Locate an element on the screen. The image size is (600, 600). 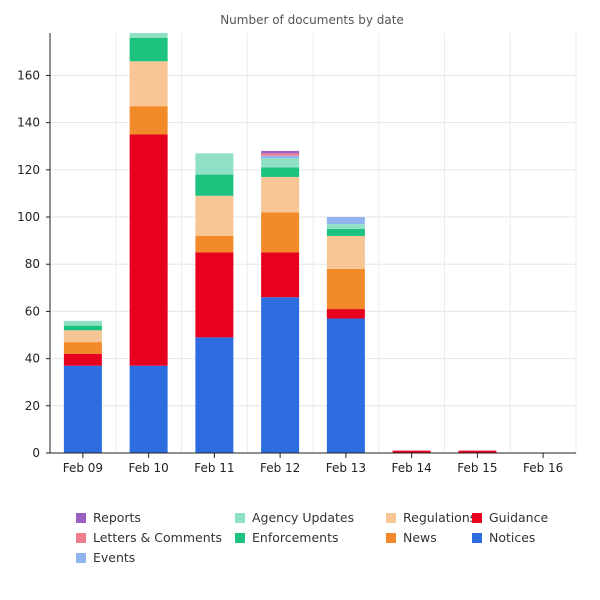
x-tick-label: Feb 15 is located at coordinates (477, 468).